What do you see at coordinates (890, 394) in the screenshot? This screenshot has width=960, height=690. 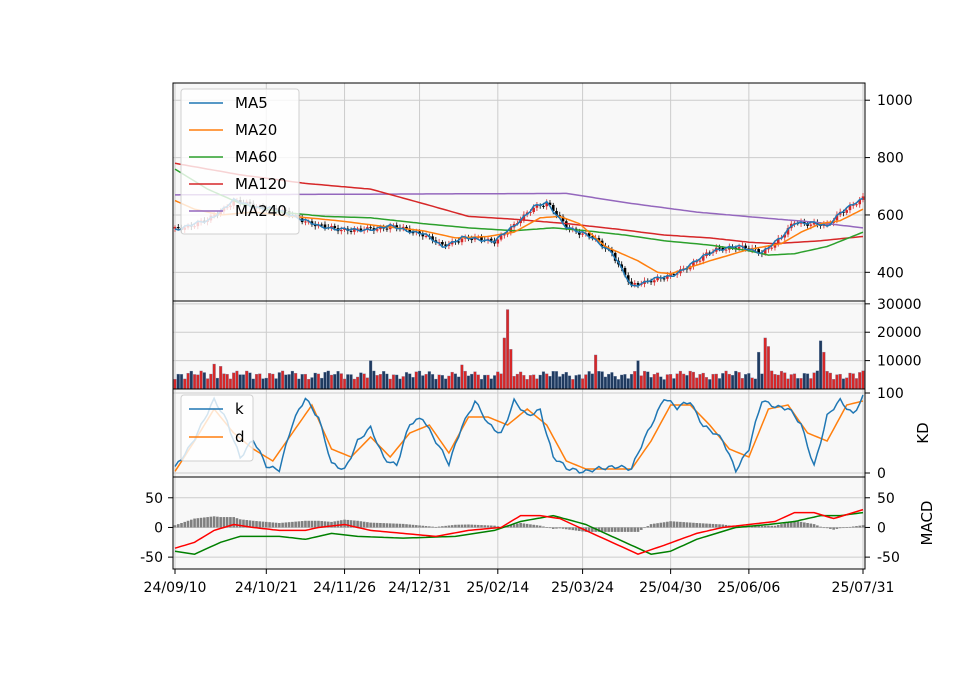 I see `y-tick-label: 100` at bounding box center [890, 394].